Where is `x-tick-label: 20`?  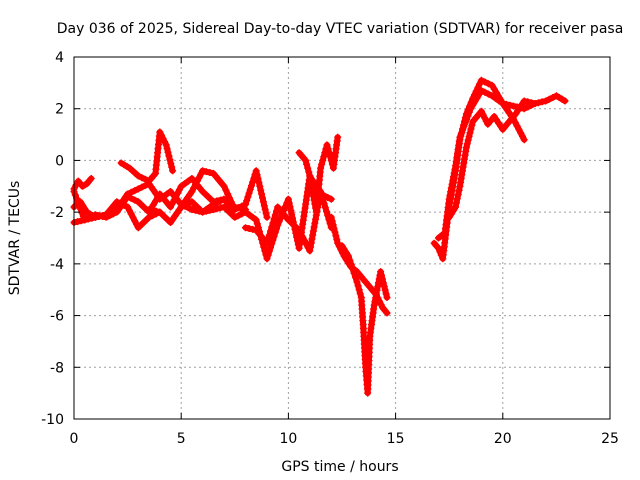
x-tick-label: 20 is located at coordinates (503, 439).